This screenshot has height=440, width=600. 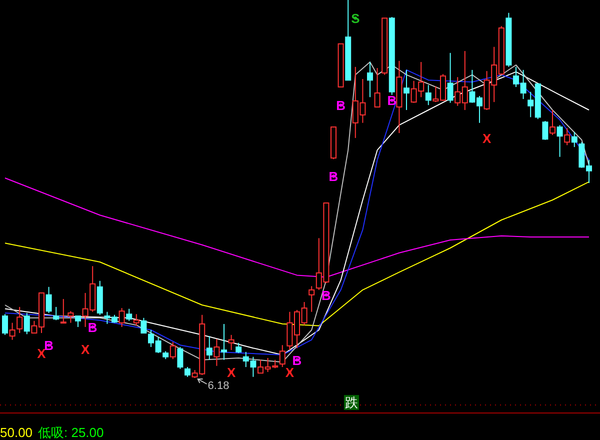 I want to click on text: 50.00, so click(x=16, y=432).